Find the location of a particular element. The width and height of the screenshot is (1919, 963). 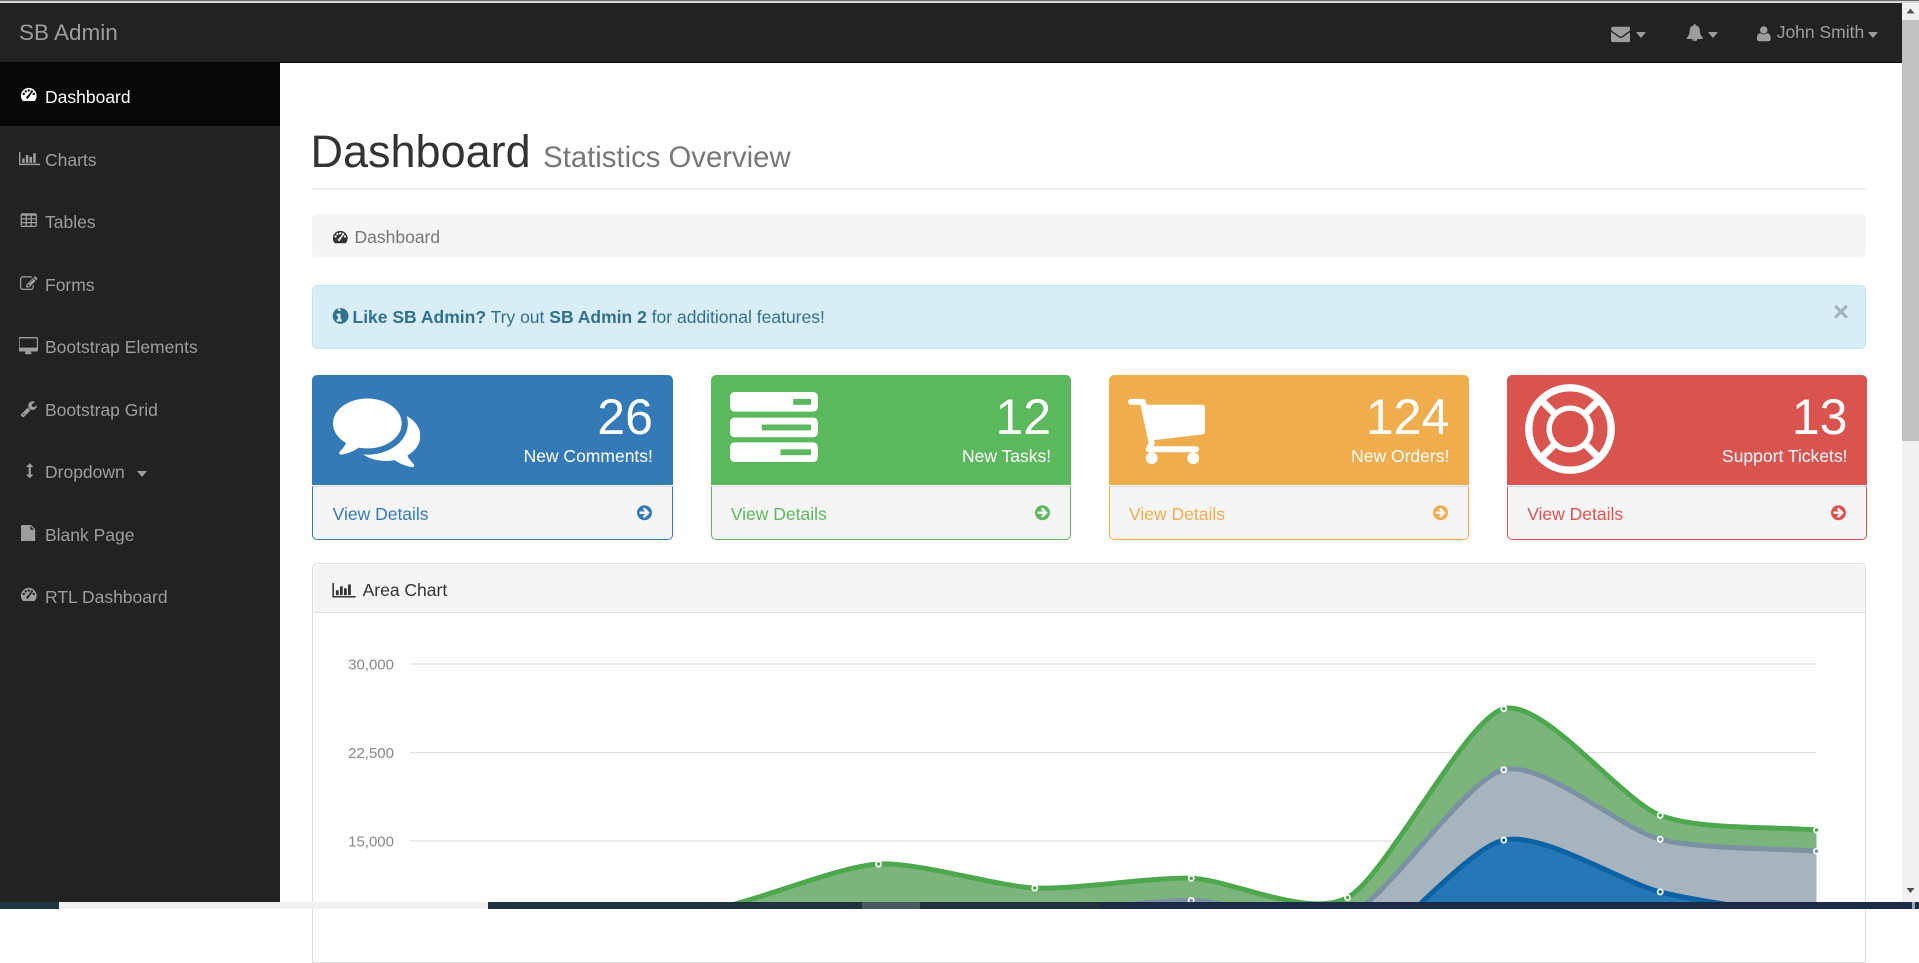

svg-text: 22,500 is located at coordinates (371, 753).